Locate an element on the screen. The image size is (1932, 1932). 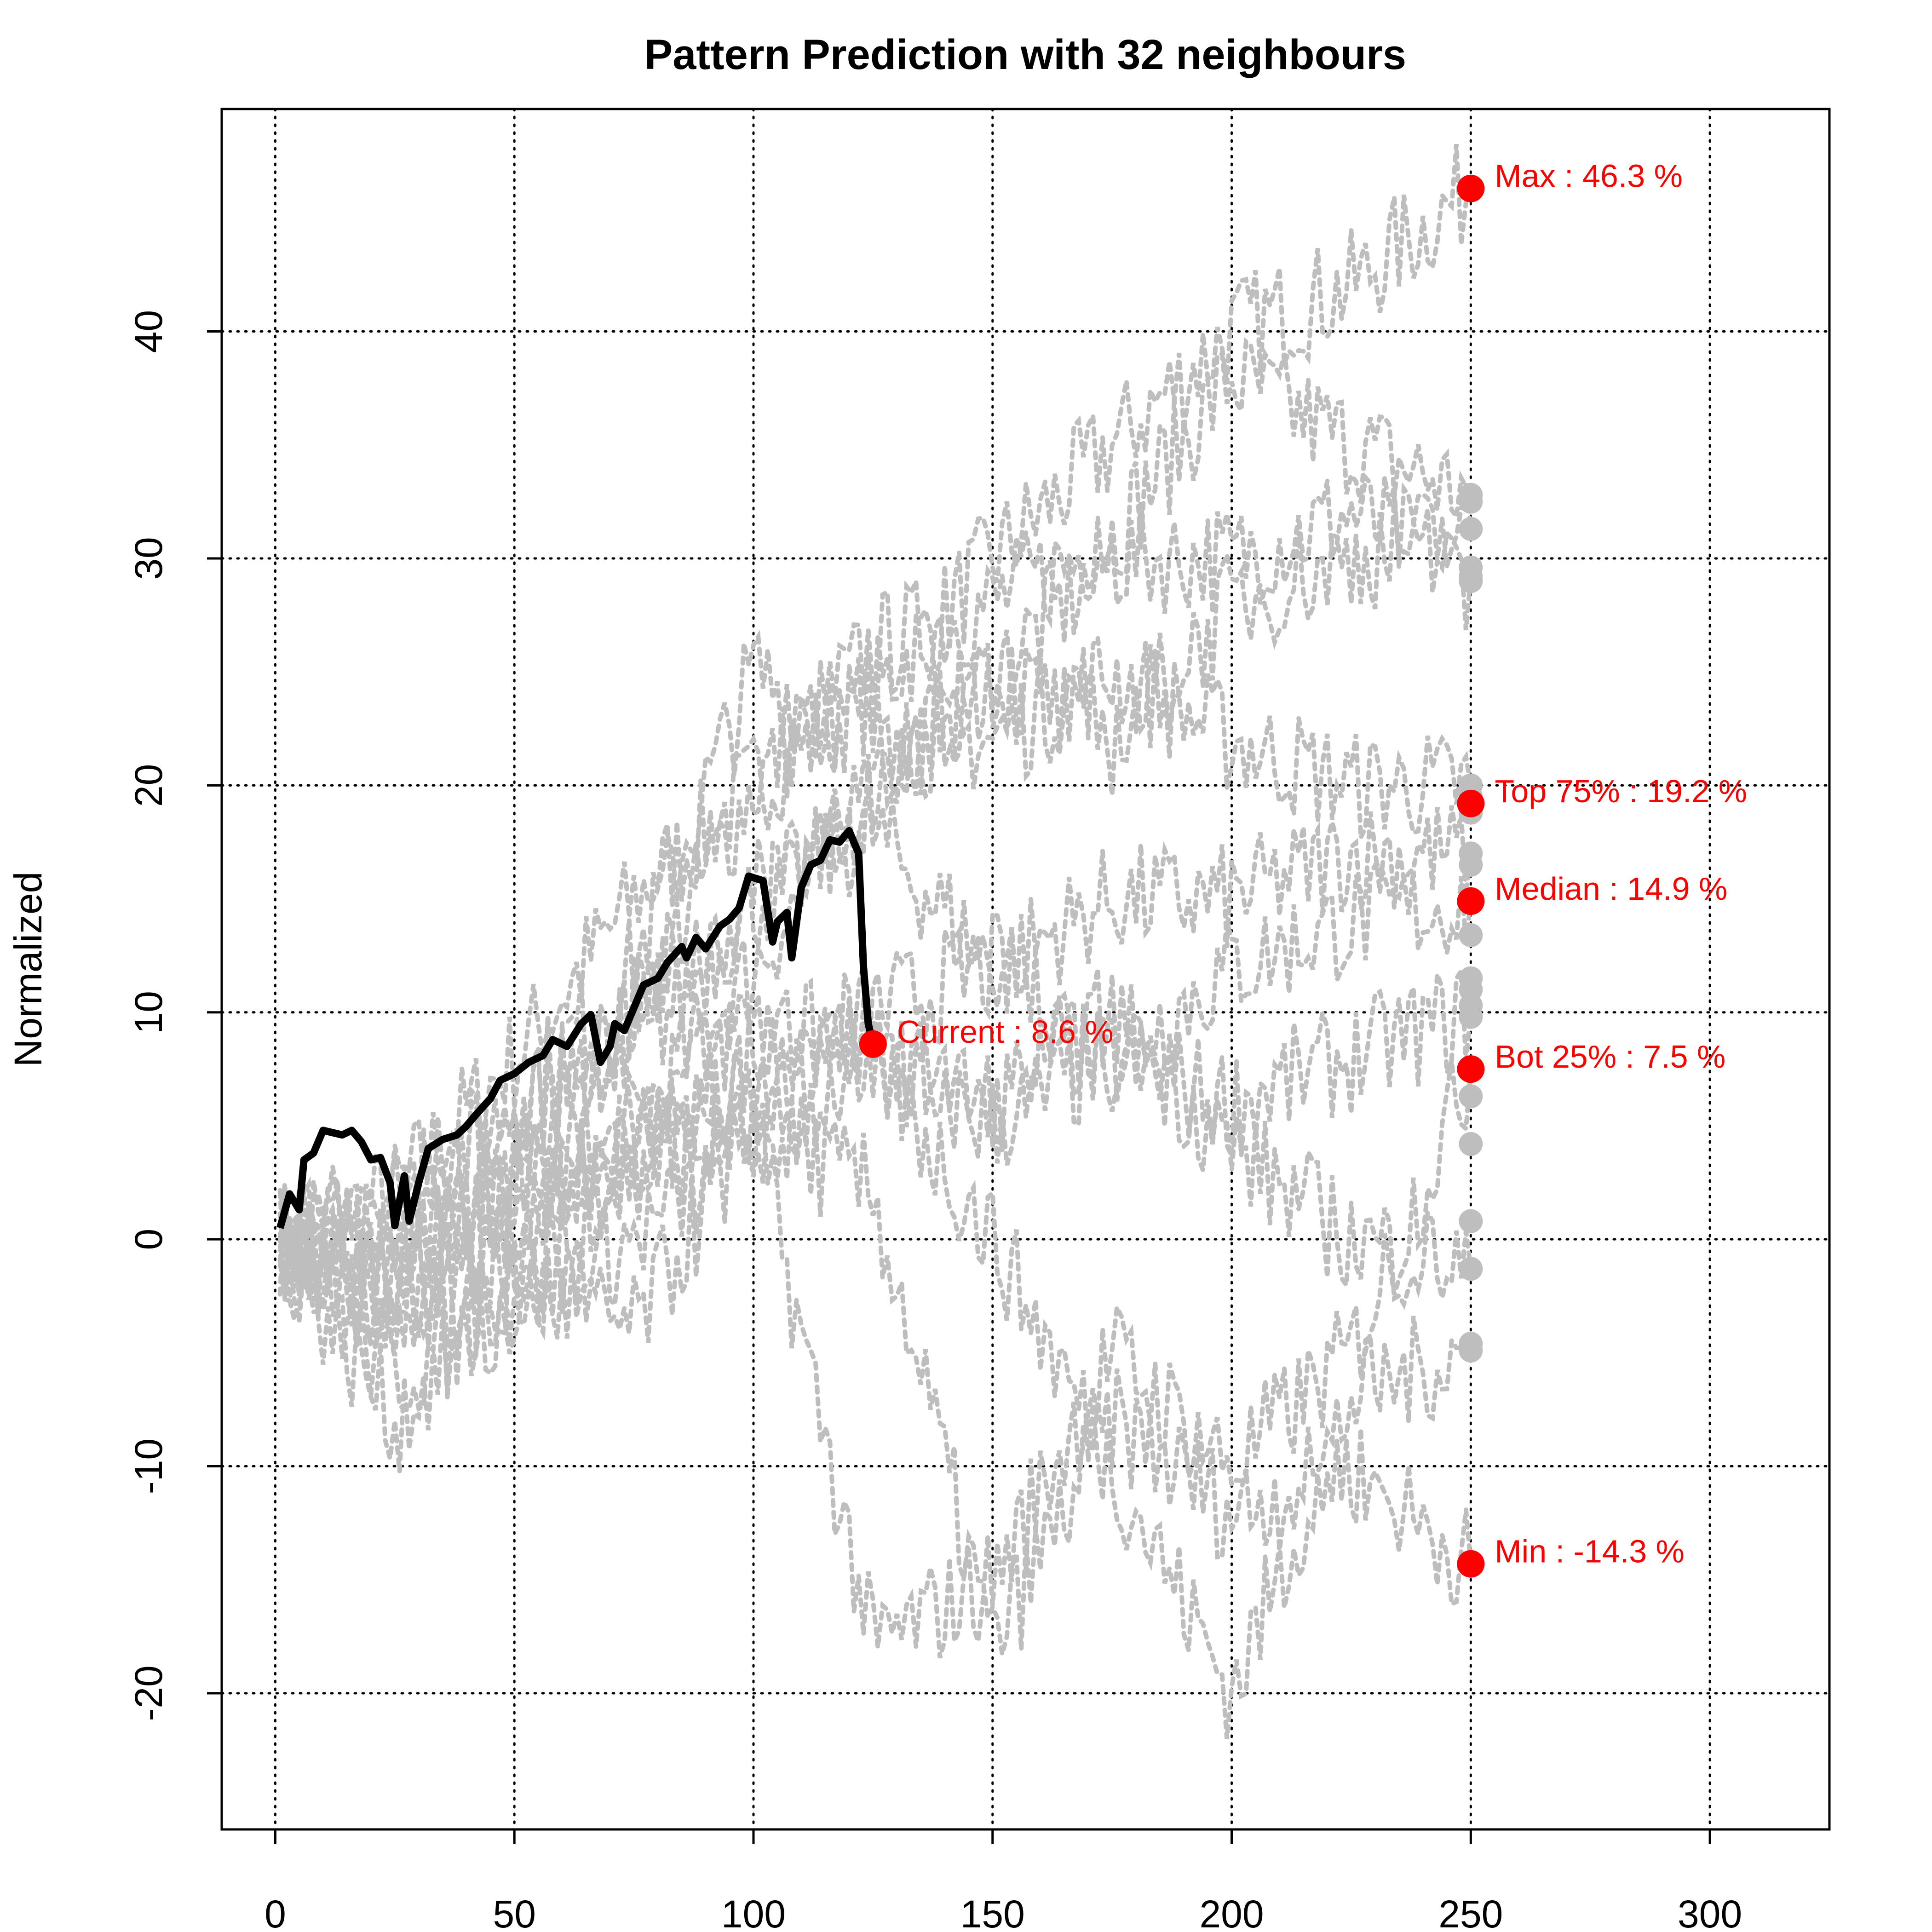
x-tick-label: 300 is located at coordinates (1710, 1912).